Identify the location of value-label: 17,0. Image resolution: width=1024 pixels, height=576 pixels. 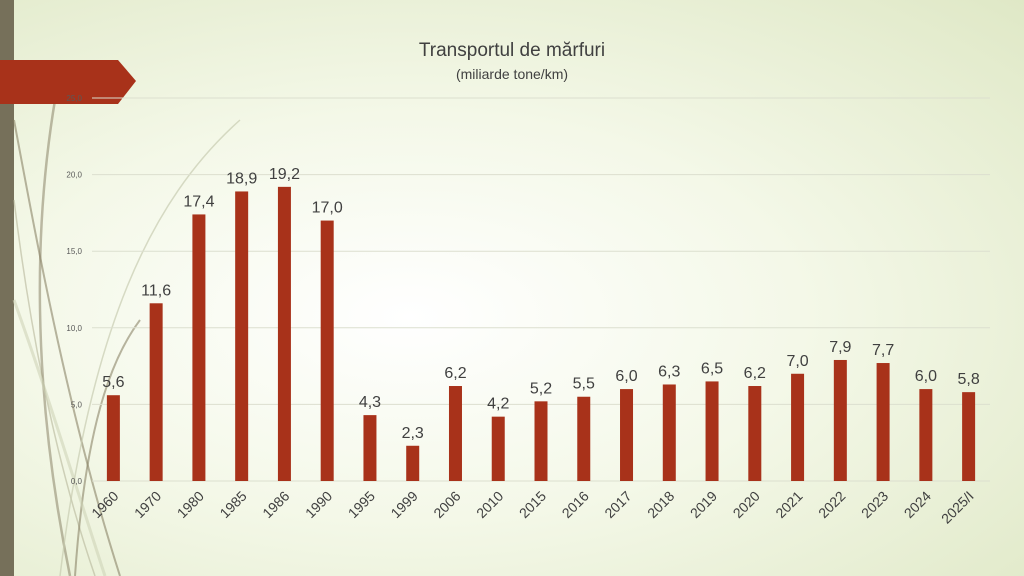
(327, 208).